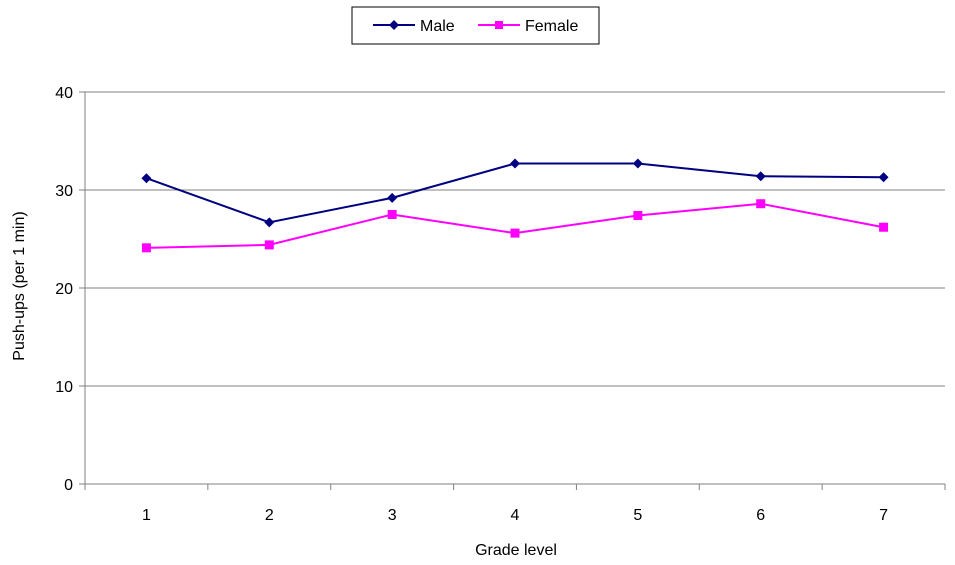  Describe the element at coordinates (883, 515) in the screenshot. I see `x-tick-label-7: 7` at that location.